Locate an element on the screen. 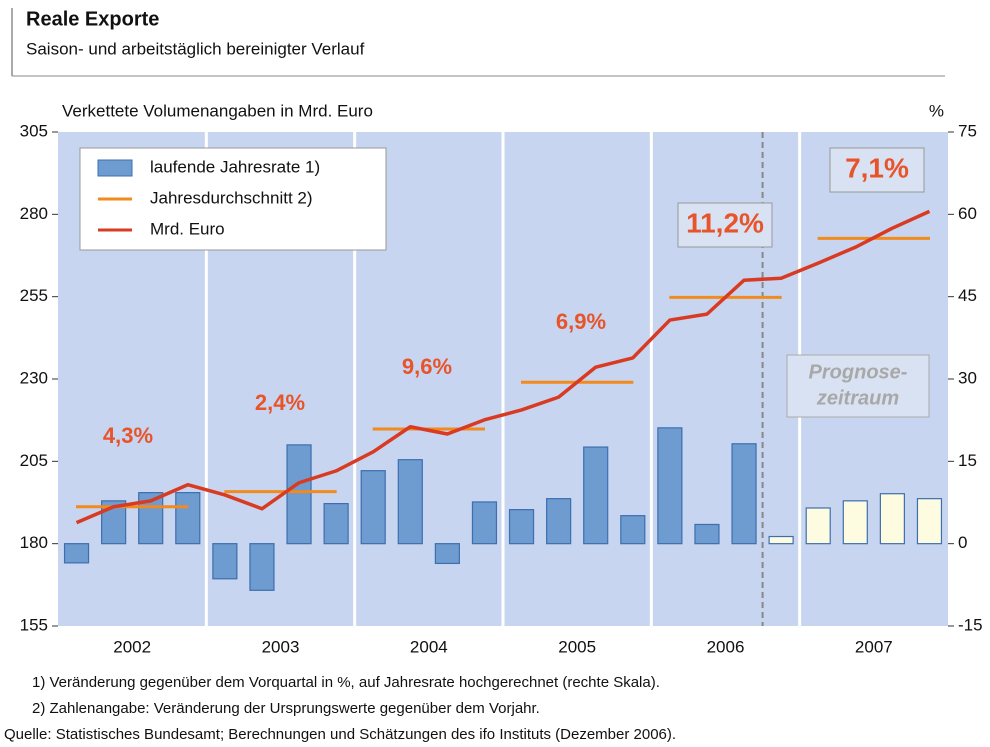 This screenshot has height=747, width=990. forecast-box is located at coordinates (858, 386).